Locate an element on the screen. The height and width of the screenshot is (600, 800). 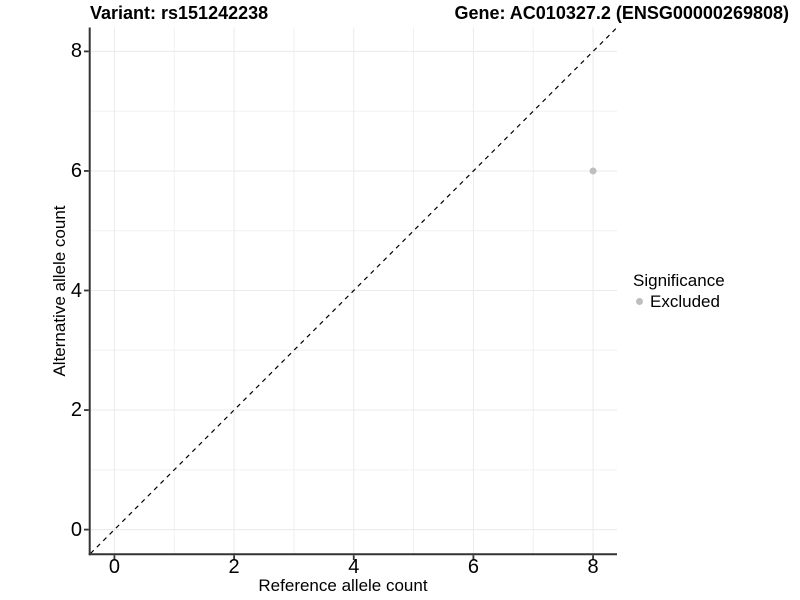
legend-item-excluded: Excluded is located at coordinates (679, 301).